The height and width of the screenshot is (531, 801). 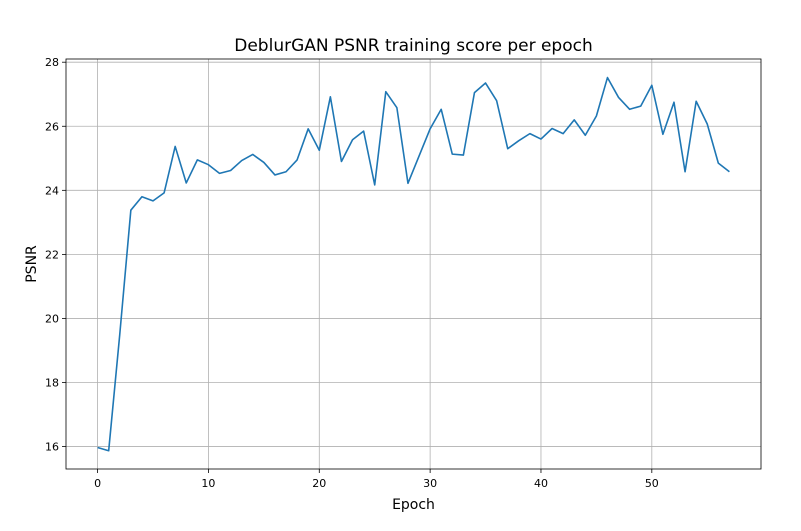 I want to click on chart-title: DeblurGAN PSNR training score per epoch, so click(x=413, y=46).